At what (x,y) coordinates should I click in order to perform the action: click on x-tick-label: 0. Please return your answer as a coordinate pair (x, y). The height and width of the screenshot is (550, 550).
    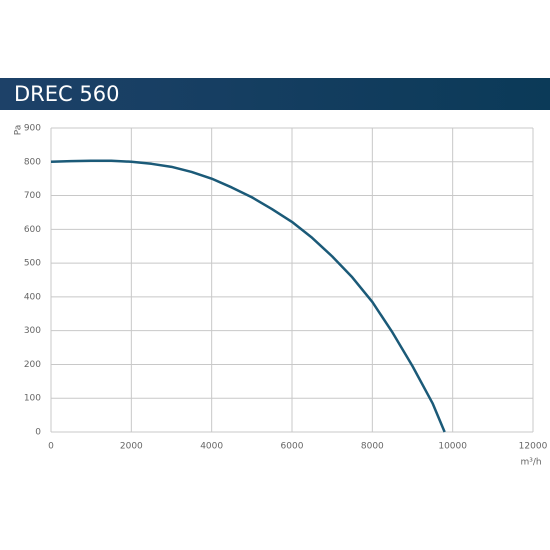
    Looking at the image, I should click on (51, 447).